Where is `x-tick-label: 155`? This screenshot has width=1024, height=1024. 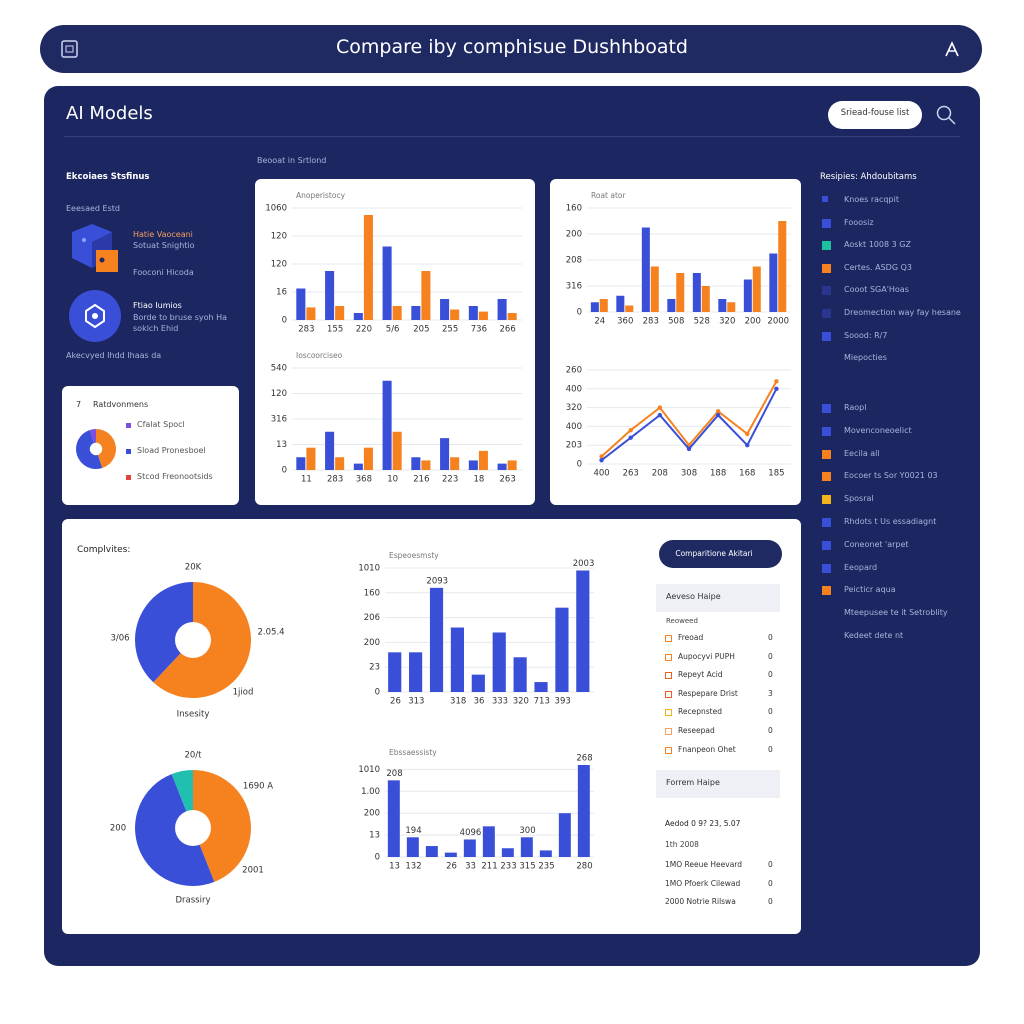
x-tick-label: 155 is located at coordinates (335, 330).